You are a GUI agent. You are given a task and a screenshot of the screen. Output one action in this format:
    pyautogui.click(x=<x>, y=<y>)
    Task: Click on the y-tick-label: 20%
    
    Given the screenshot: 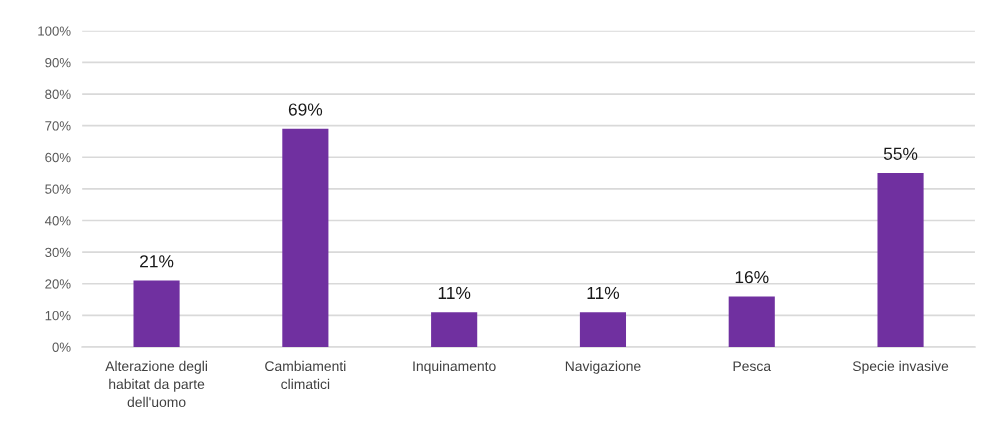 What is the action you would take?
    pyautogui.click(x=58, y=284)
    